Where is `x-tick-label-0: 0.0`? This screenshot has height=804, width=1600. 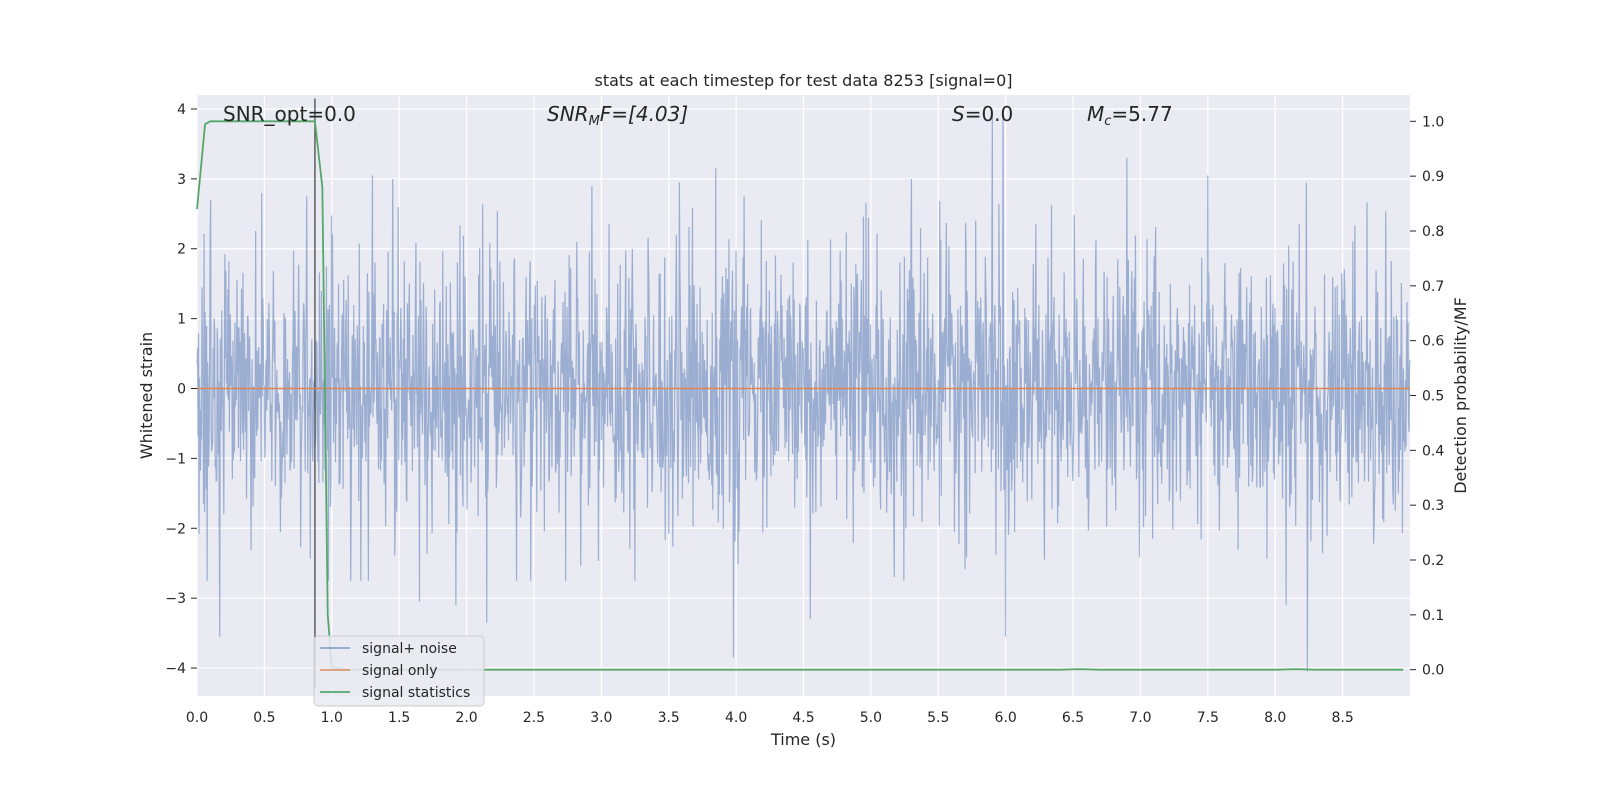
x-tick-label-0: 0.0 is located at coordinates (197, 718).